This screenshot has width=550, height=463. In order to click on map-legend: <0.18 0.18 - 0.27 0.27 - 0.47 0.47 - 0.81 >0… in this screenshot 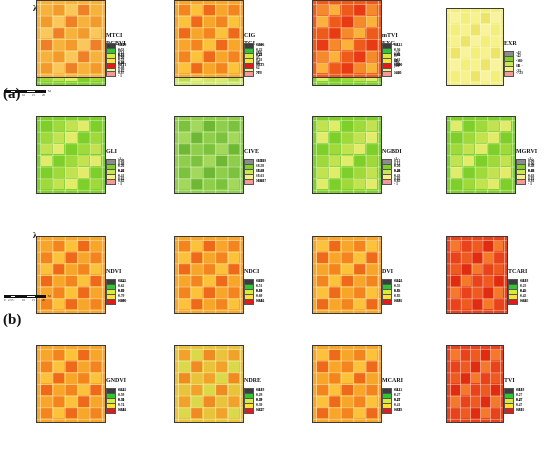, I will do `click(514, 400)`.